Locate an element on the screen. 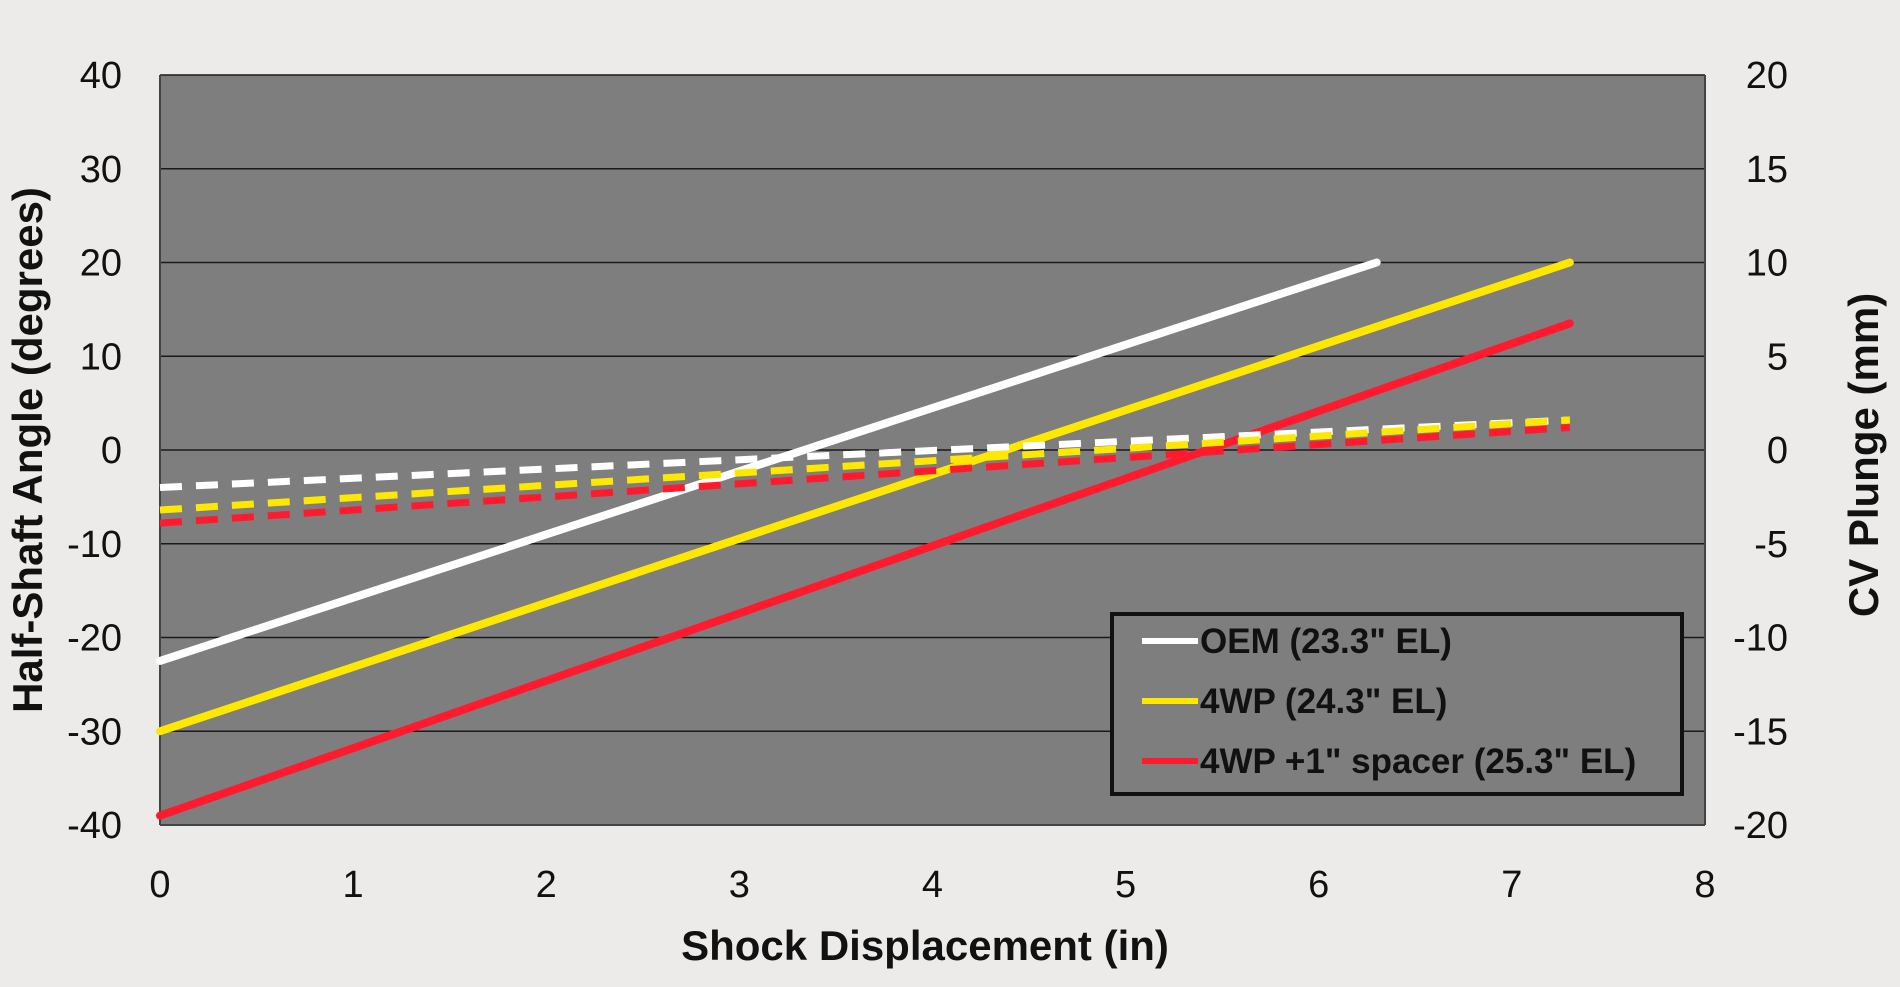 The image size is (1900, 987). y-tick-label: 40 is located at coordinates (101, 76).